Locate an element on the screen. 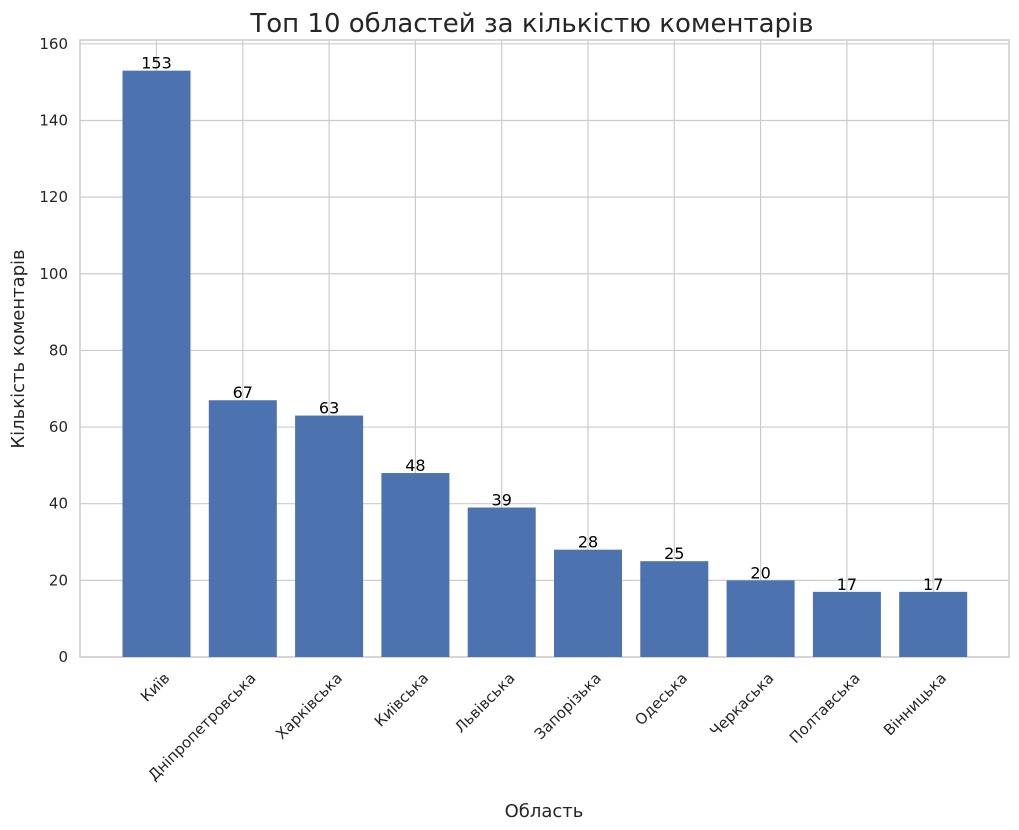 Image resolution: width=1019 pixels, height=830 pixels. y-tick-label: 80 is located at coordinates (58, 350).